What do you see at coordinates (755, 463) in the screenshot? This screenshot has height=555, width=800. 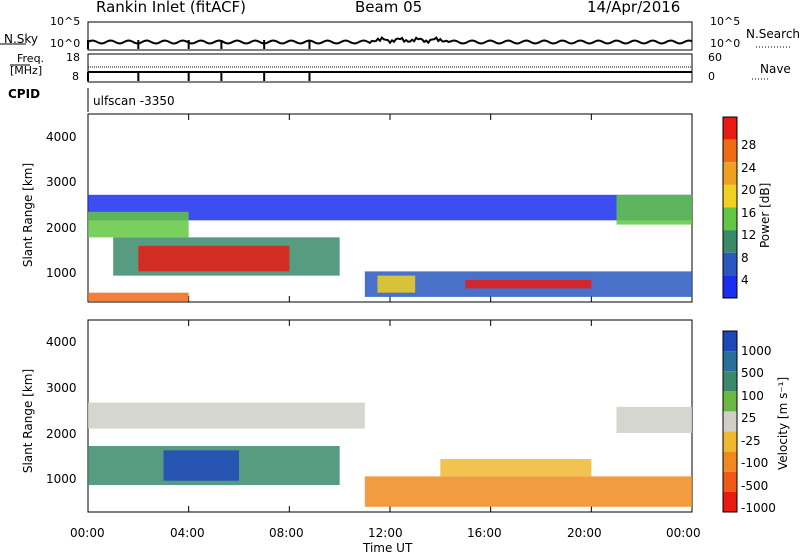 I see `velocity-cbar-tick-m100: -100` at bounding box center [755, 463].